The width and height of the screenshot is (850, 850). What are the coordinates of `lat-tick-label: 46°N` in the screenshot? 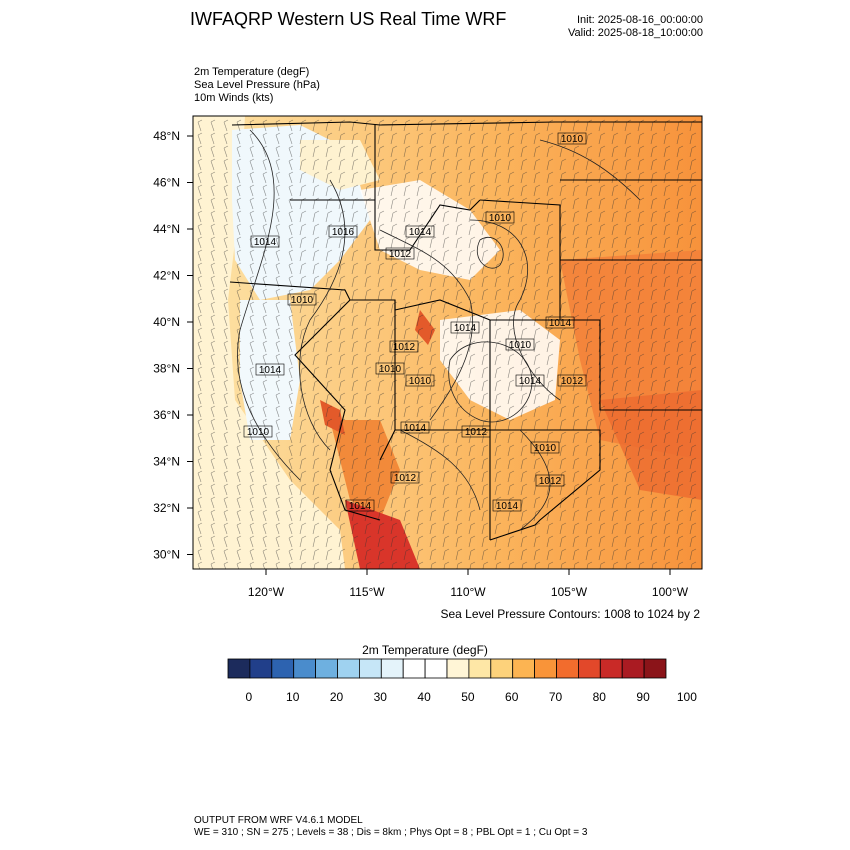 It's located at (166, 183).